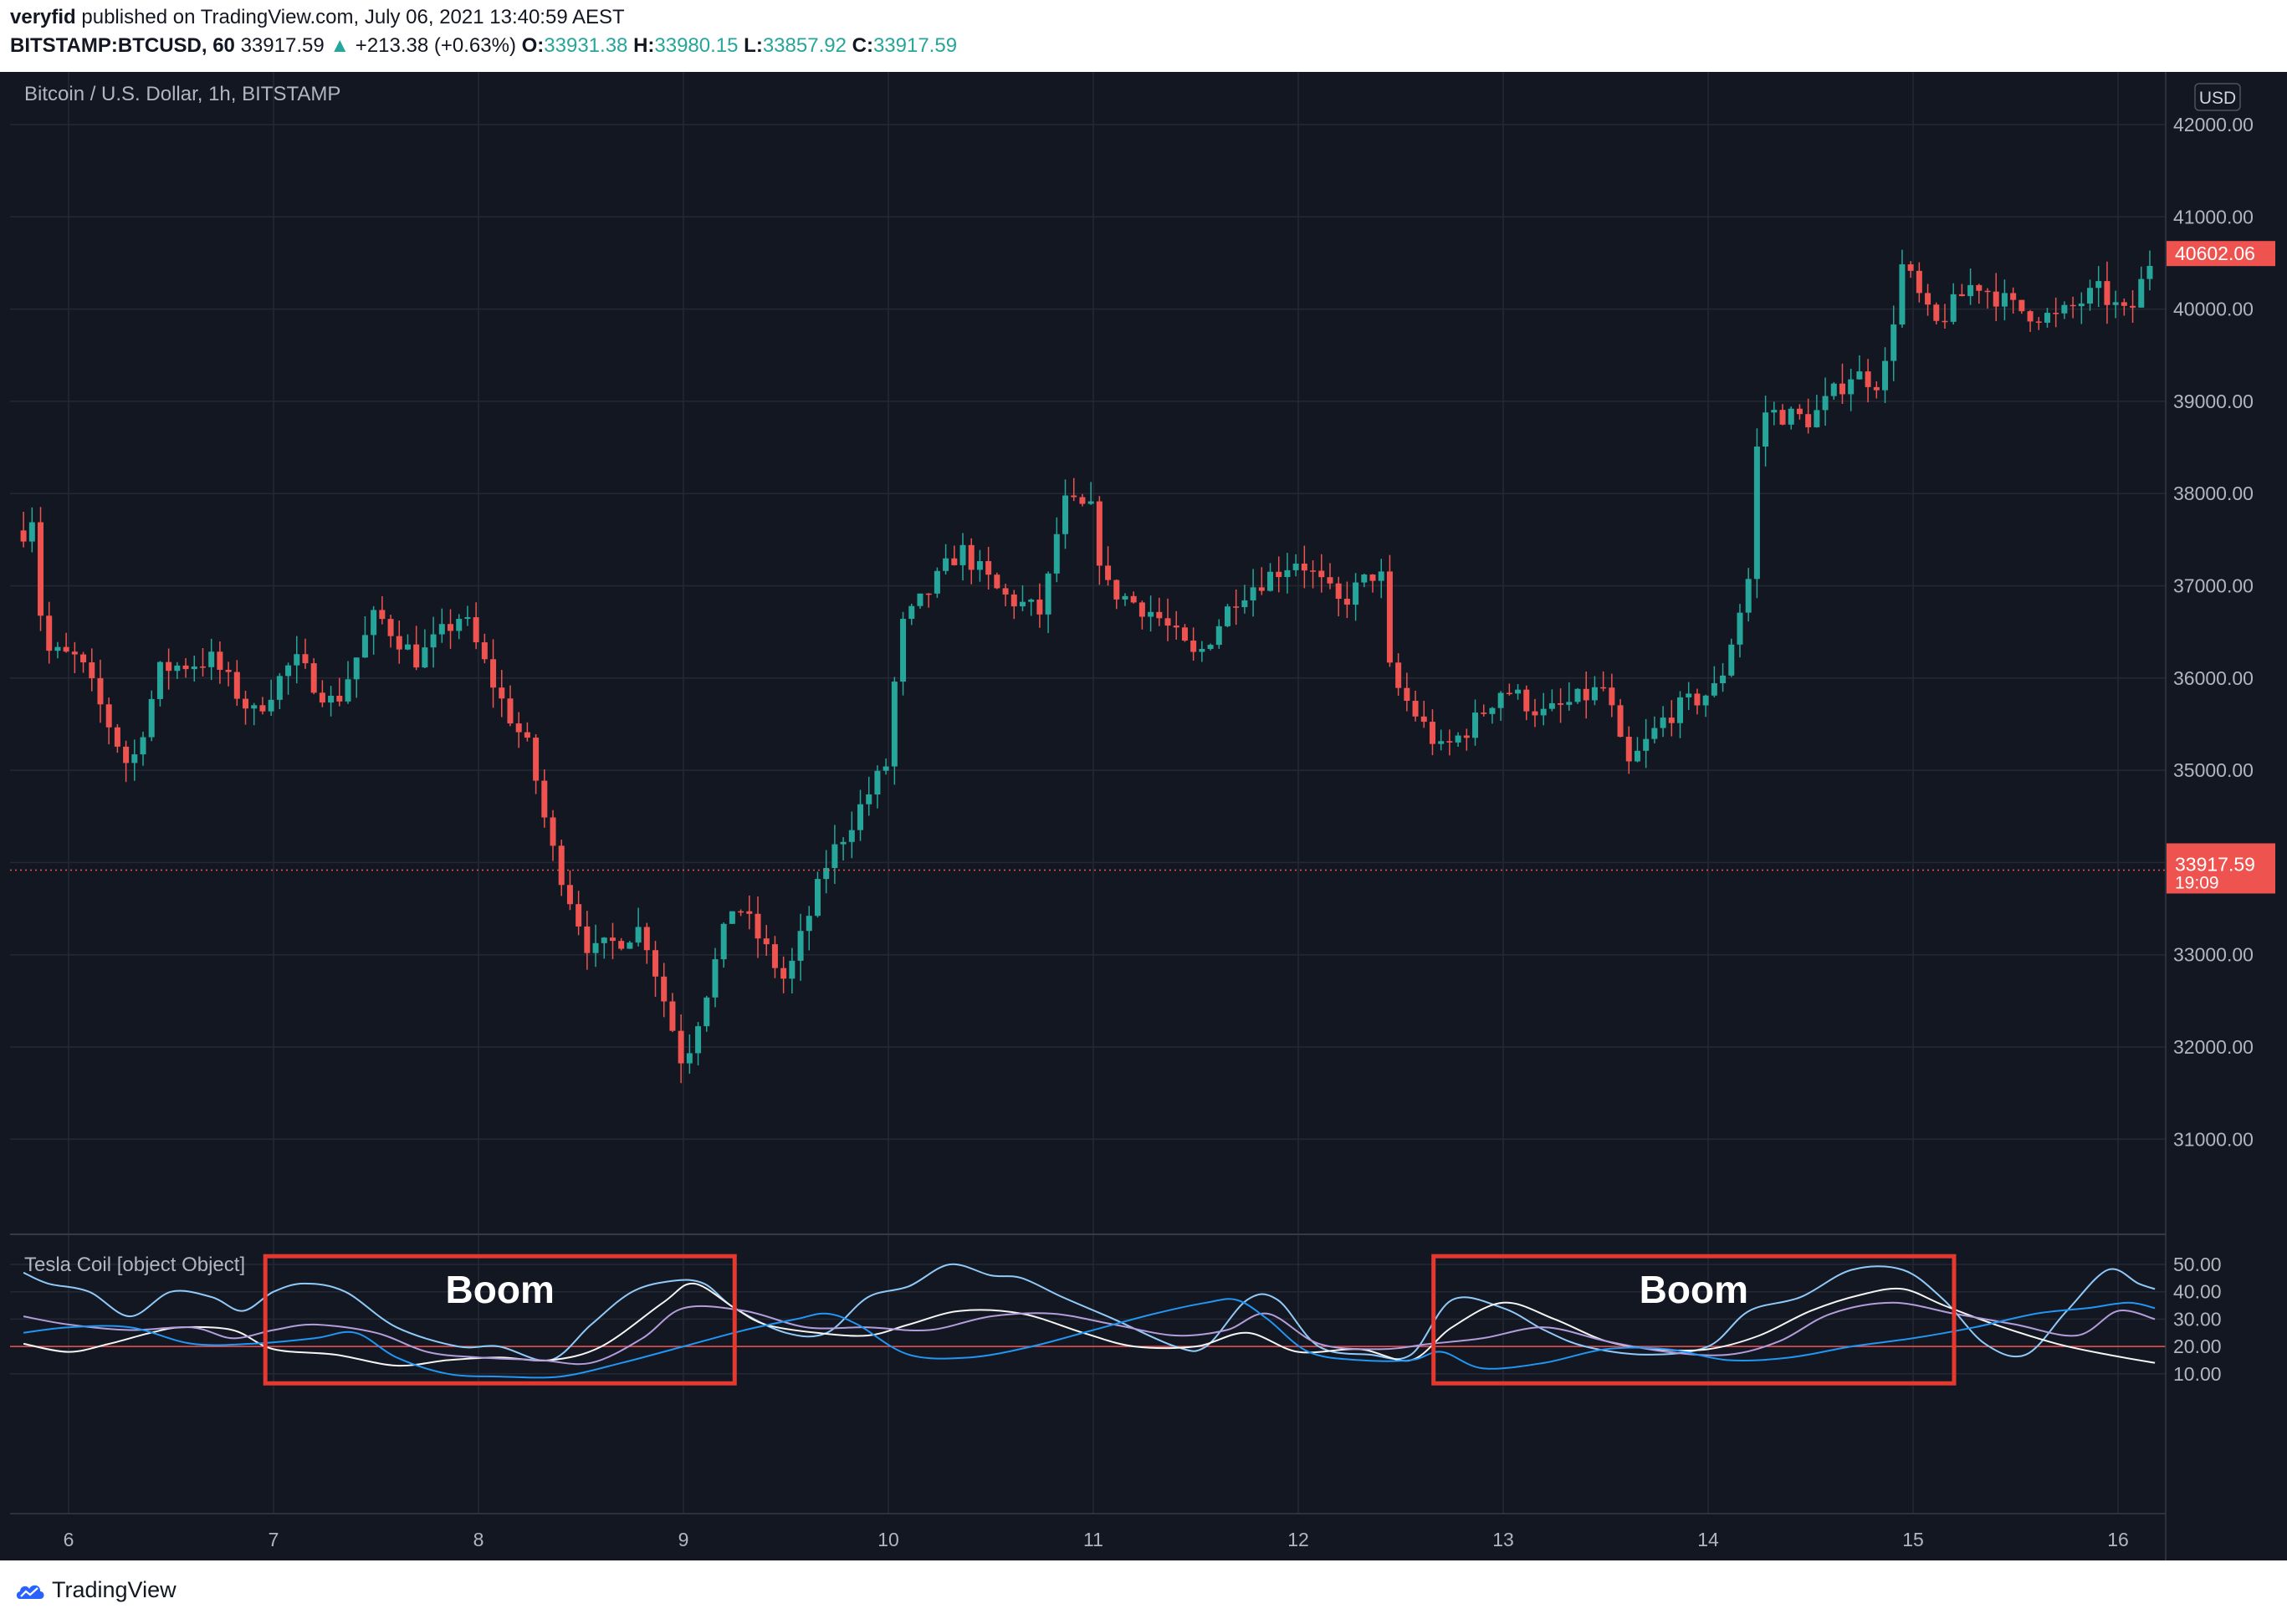 The image size is (2287, 1624). I want to click on x-tick-label: 8, so click(478, 1539).